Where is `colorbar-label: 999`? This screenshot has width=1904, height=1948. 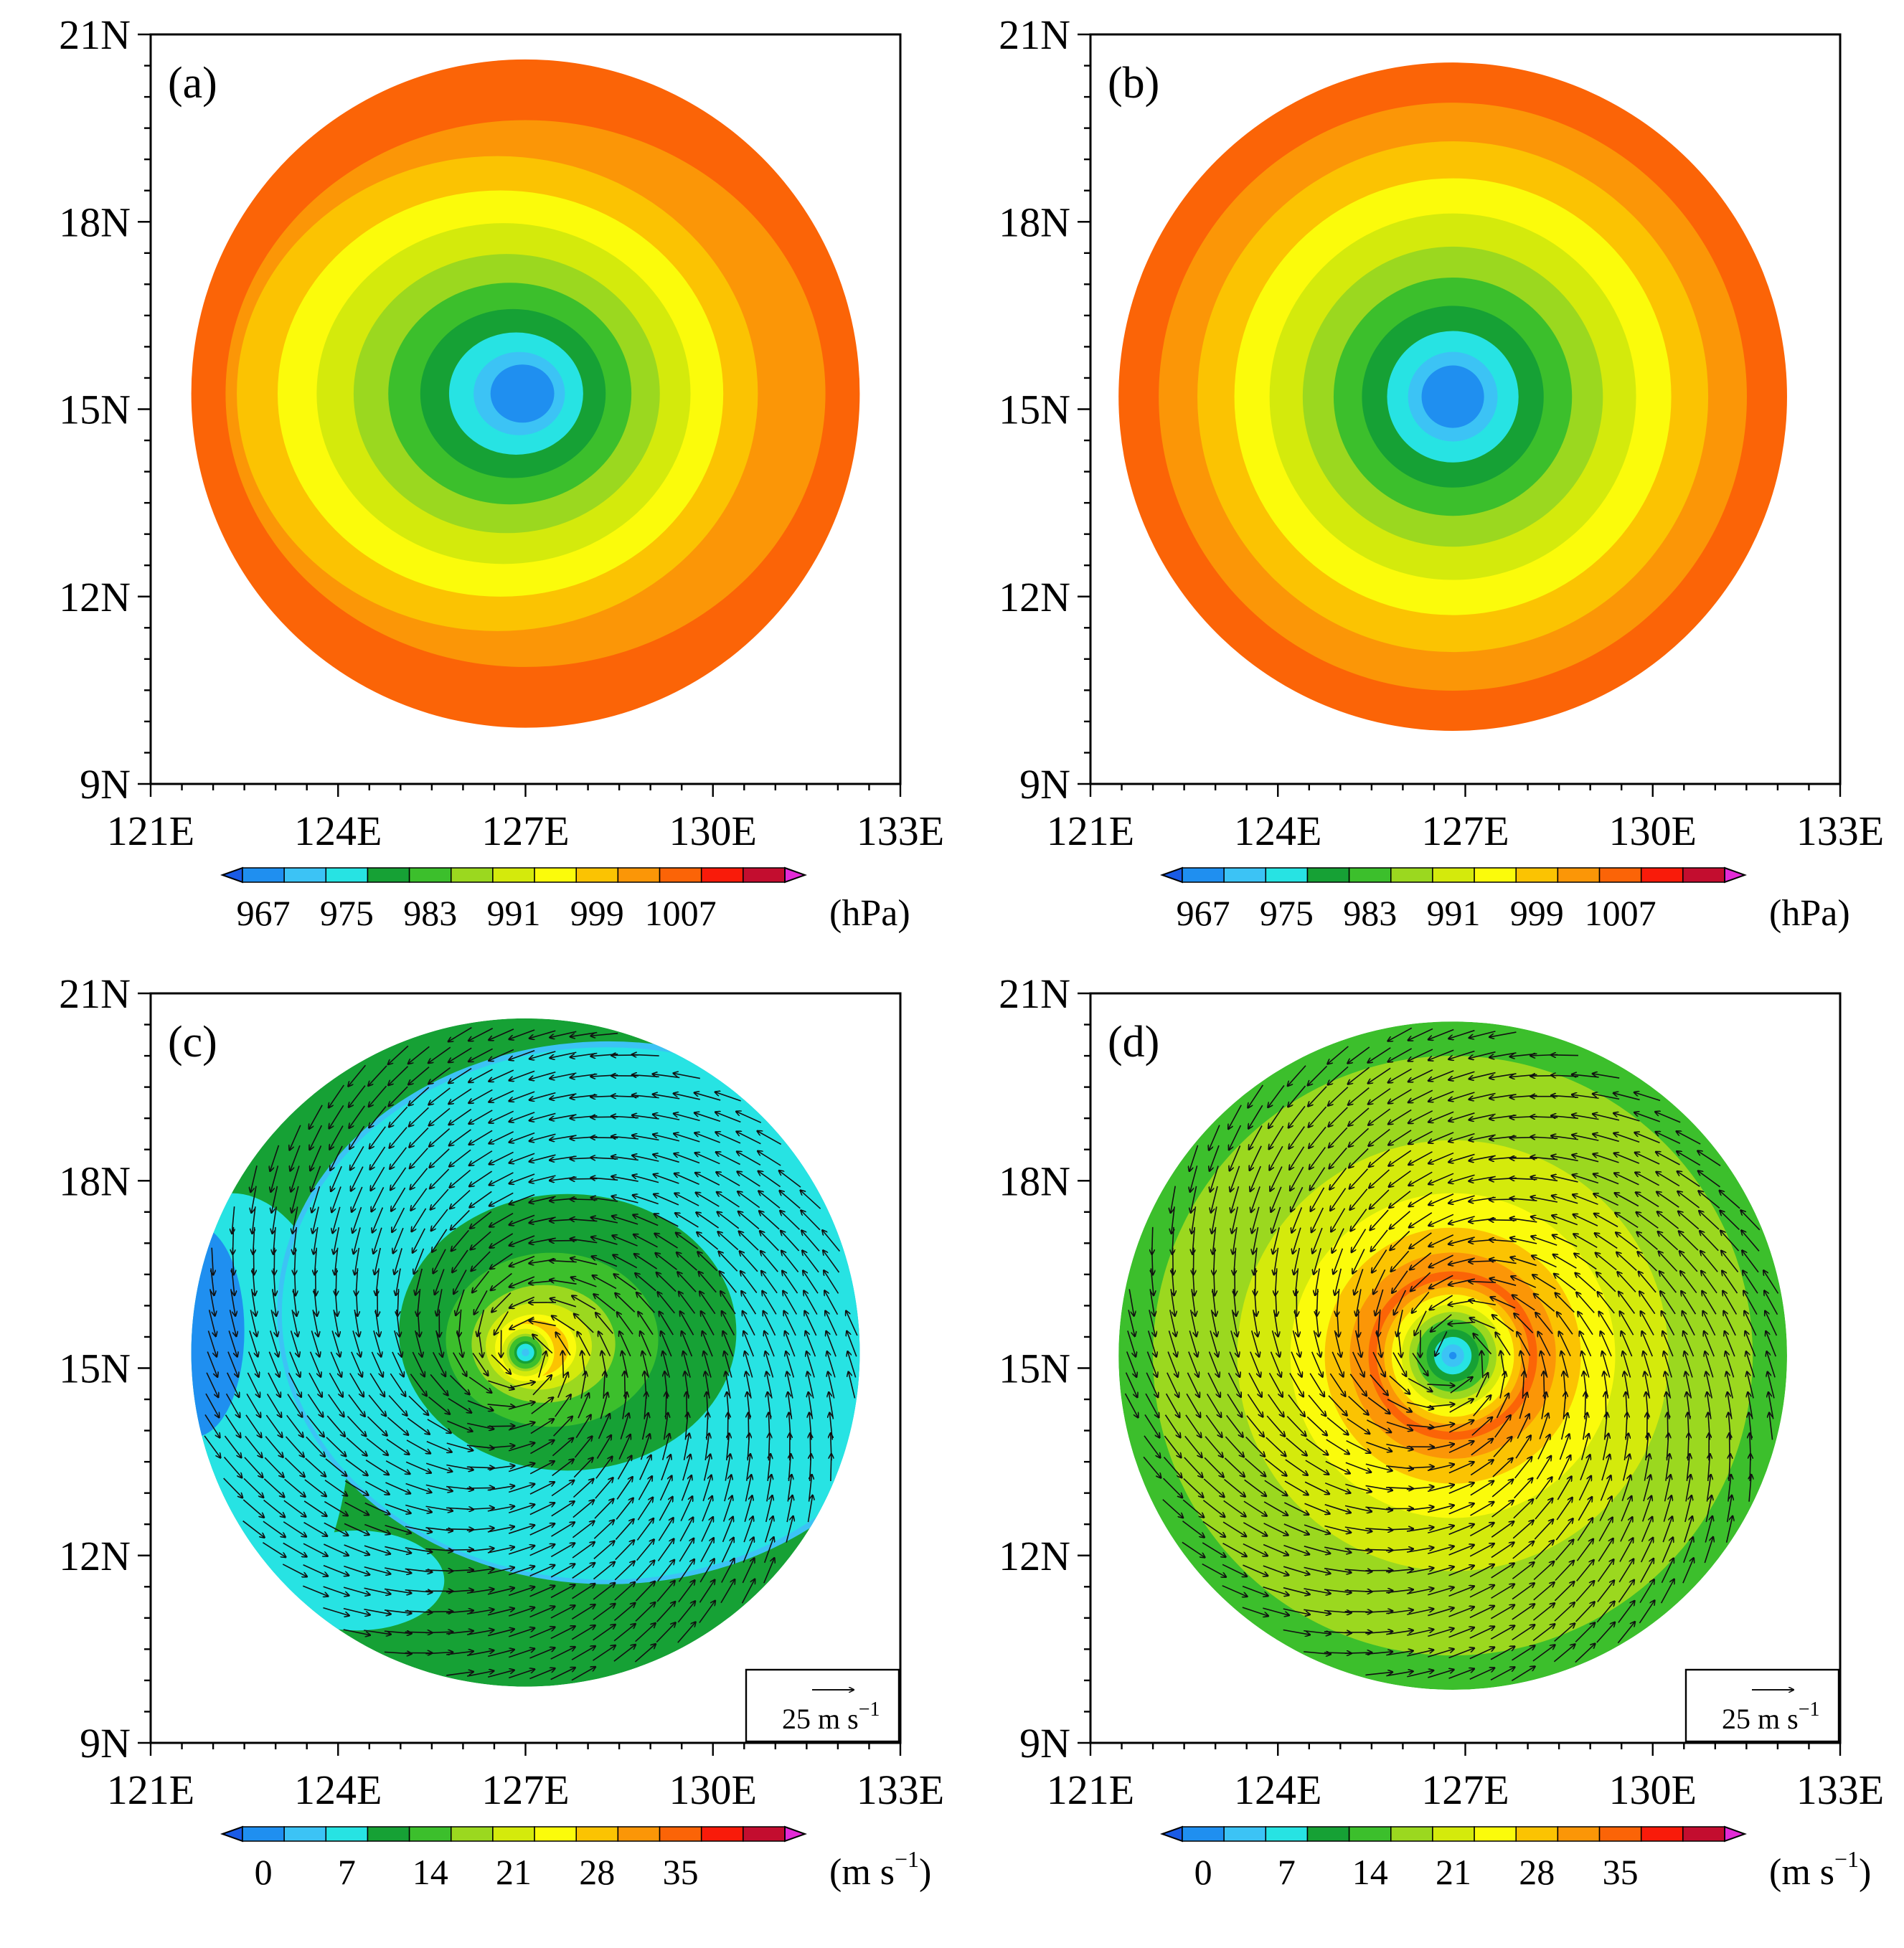
colorbar-label: 999 is located at coordinates (1537, 913).